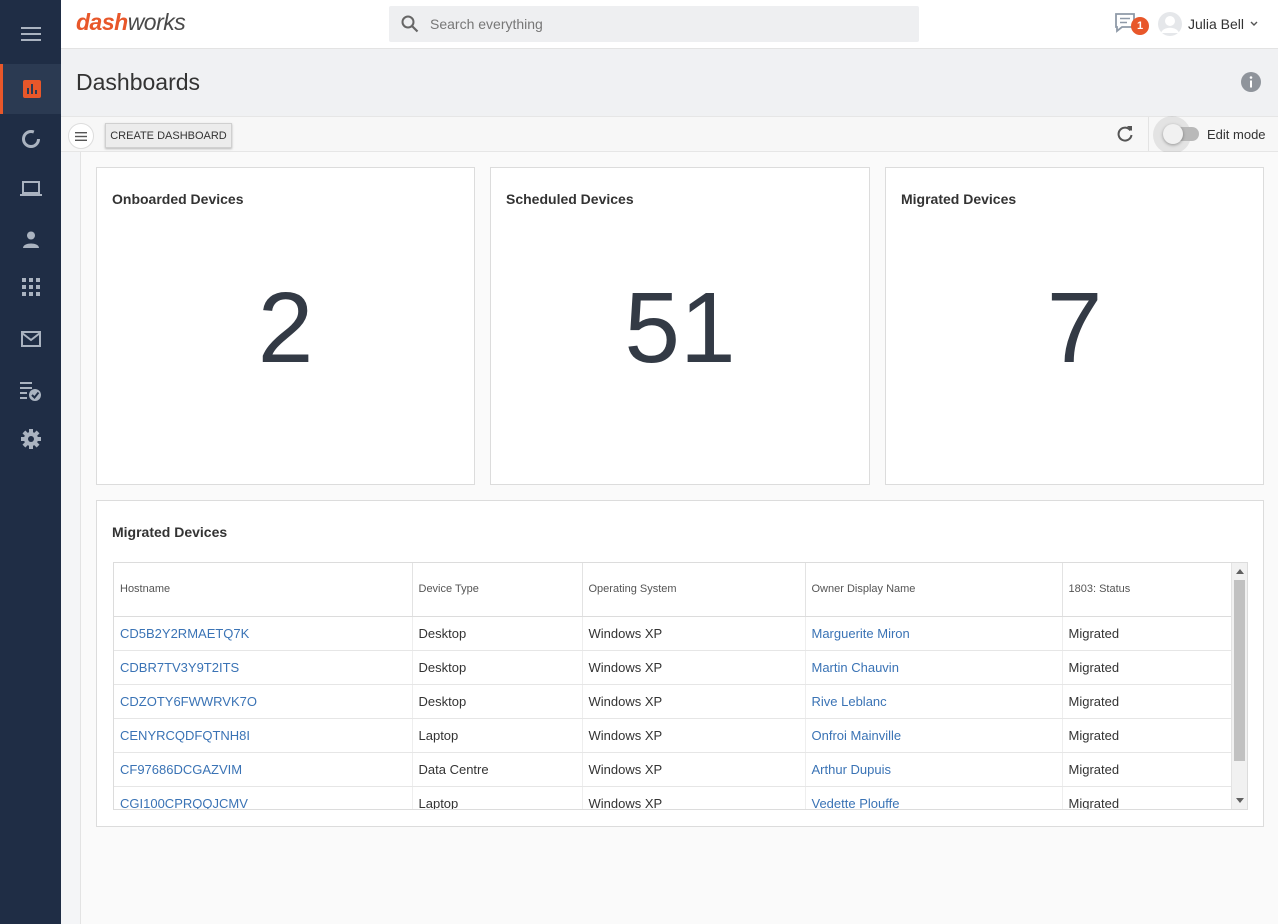 This screenshot has width=1278, height=924. What do you see at coordinates (263, 797) in the screenshot?
I see `hostname-link: CGI100CPRQQJCMV` at bounding box center [263, 797].